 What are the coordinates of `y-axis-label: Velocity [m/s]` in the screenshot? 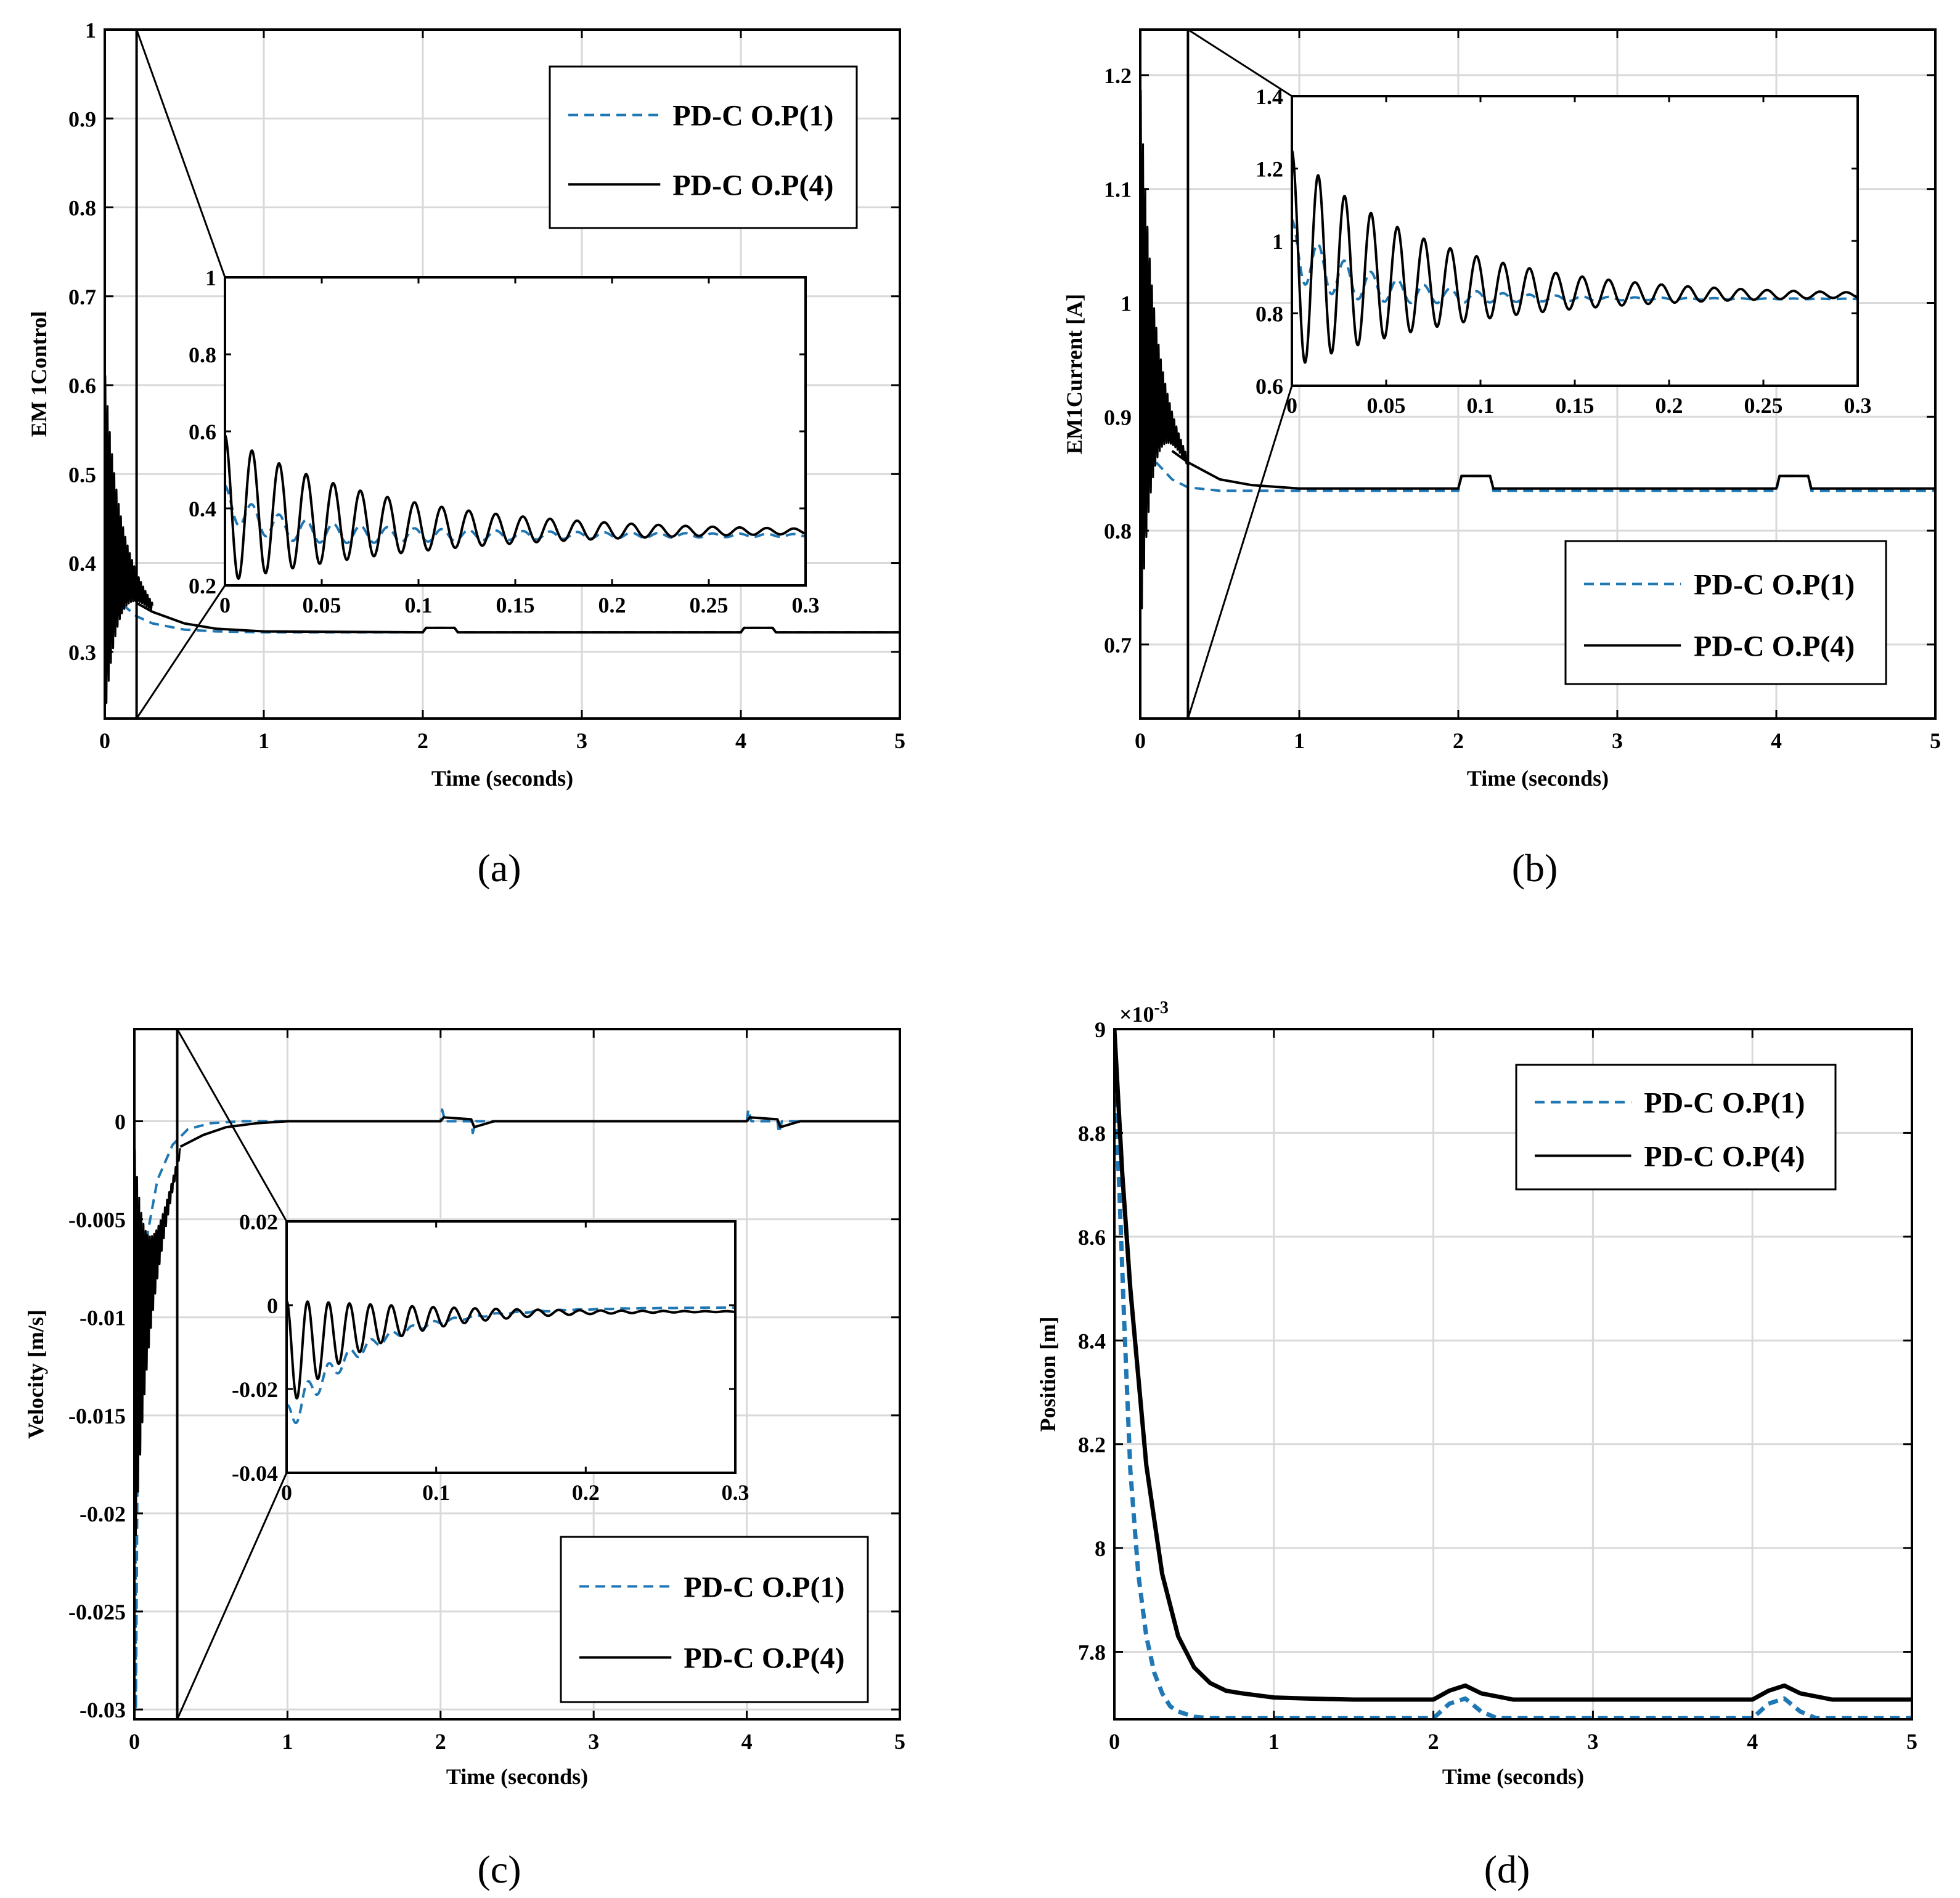 It's located at (35, 1374).